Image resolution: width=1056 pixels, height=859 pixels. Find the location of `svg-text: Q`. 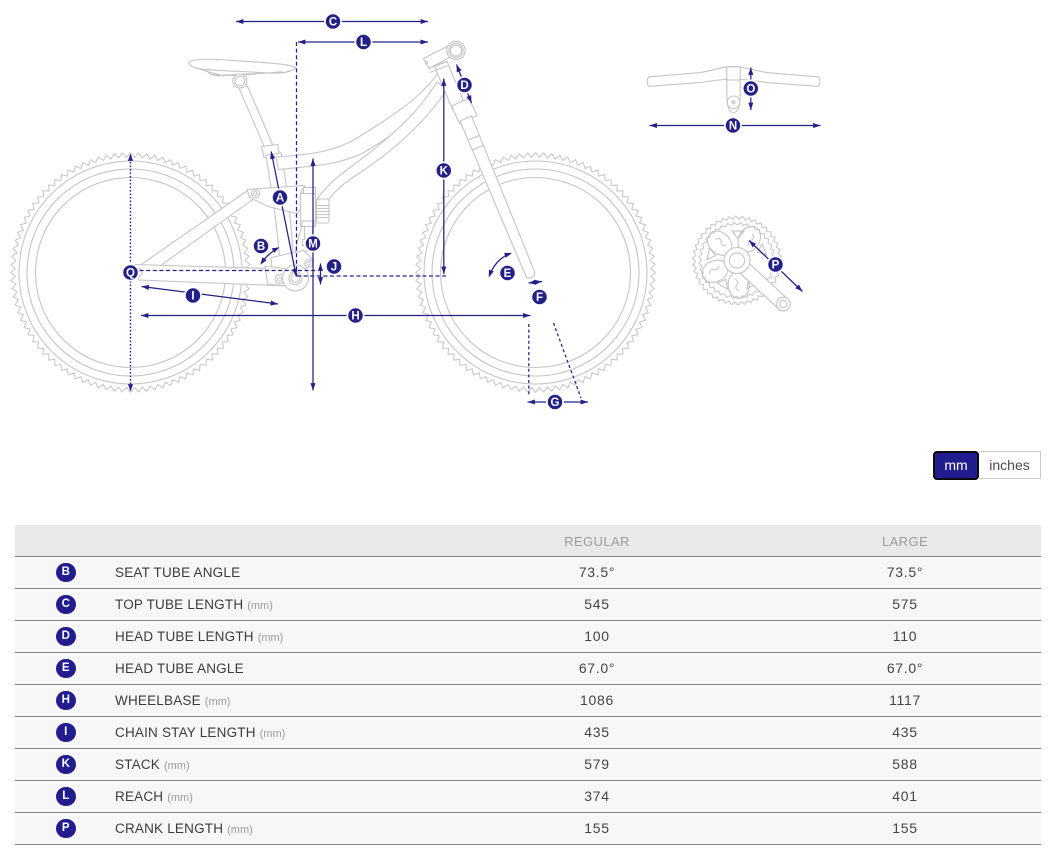

svg-text: Q is located at coordinates (130, 274).